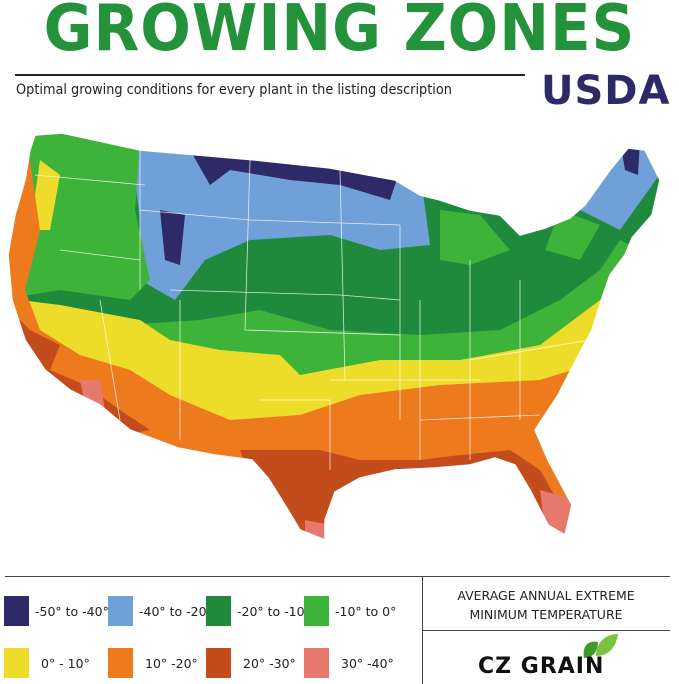 This screenshot has height=684, width=679. Describe the element at coordinates (600, 646) in the screenshot. I see `leaf-icon` at that location.